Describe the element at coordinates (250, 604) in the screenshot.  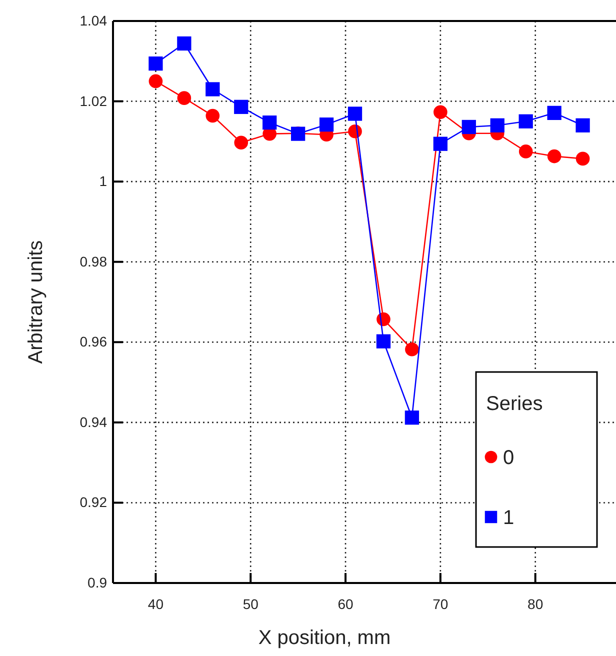
I see `x-tick-label: 50` at that location.